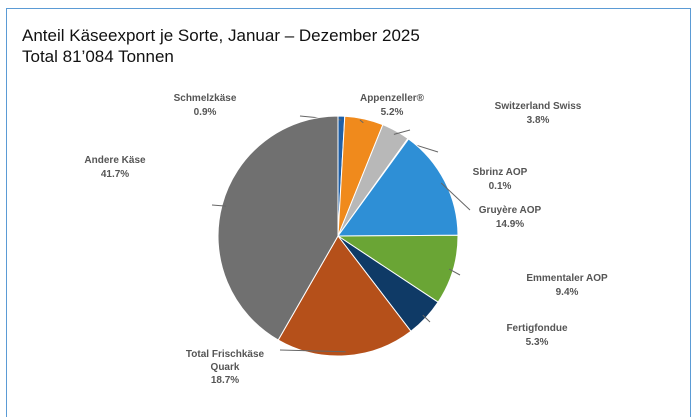  Describe the element at coordinates (538, 106) in the screenshot. I see `slice-label: Switzerland Swiss` at that location.